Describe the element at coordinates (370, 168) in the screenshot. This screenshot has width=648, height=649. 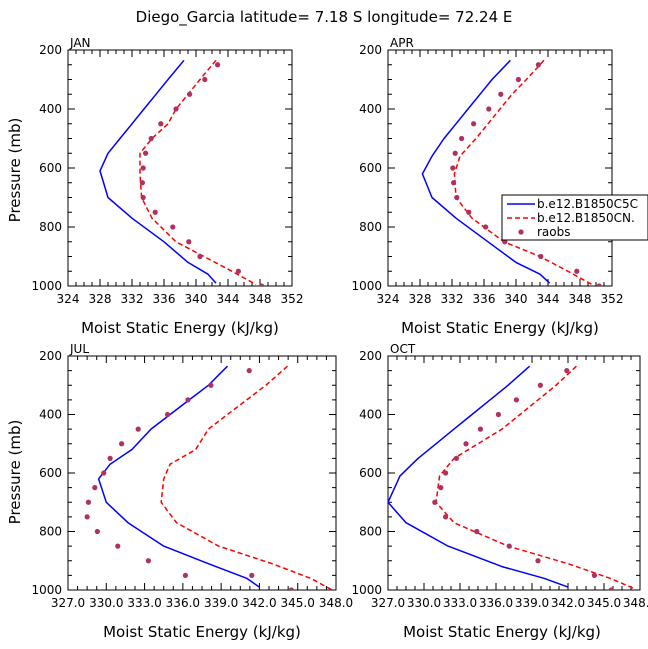
I see `y-tick-label-apr: 600` at that location.